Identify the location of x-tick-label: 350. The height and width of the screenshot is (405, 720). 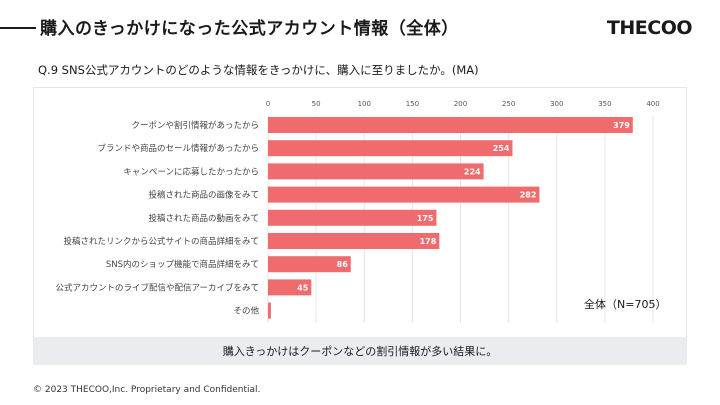
(604, 104).